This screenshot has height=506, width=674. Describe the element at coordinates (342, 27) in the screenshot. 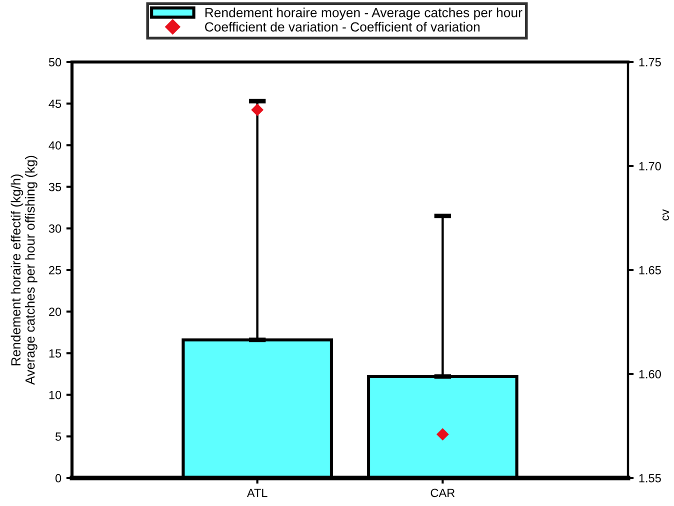

I see `legend-label: Coefficient de variation - Coefficient of variation` at that location.